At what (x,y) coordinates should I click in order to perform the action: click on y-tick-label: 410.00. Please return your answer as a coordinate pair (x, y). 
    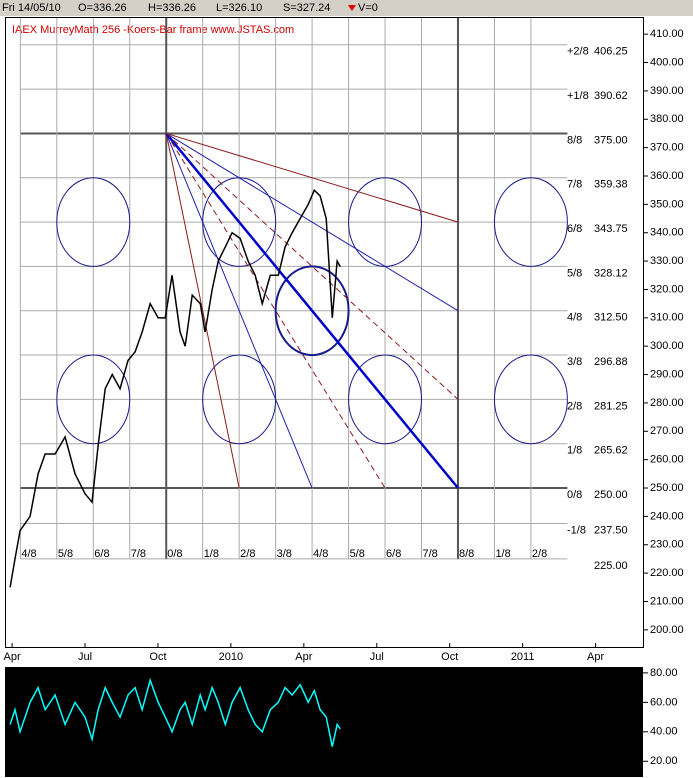
    Looking at the image, I should click on (667, 34).